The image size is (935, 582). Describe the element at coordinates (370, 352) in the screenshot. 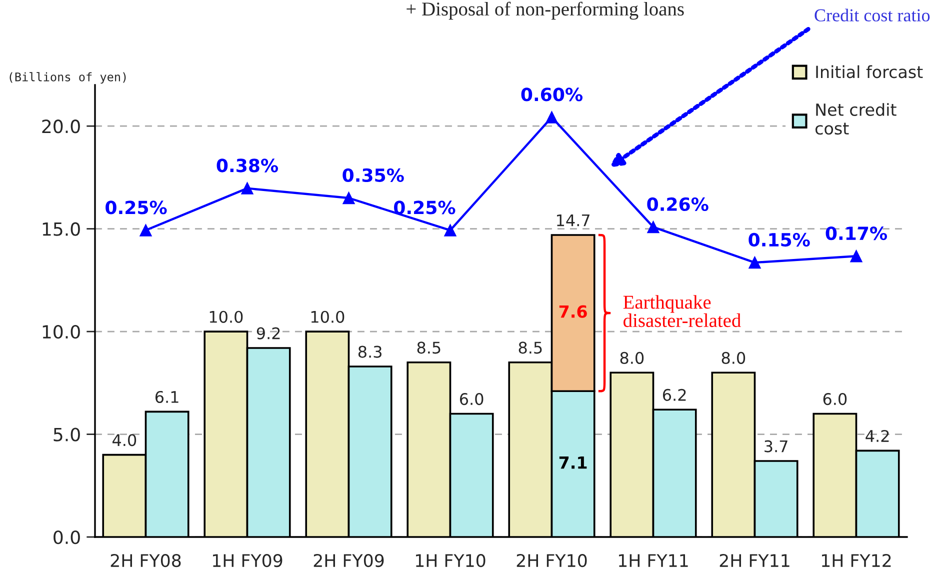

I see `data-label: 8.3` at that location.